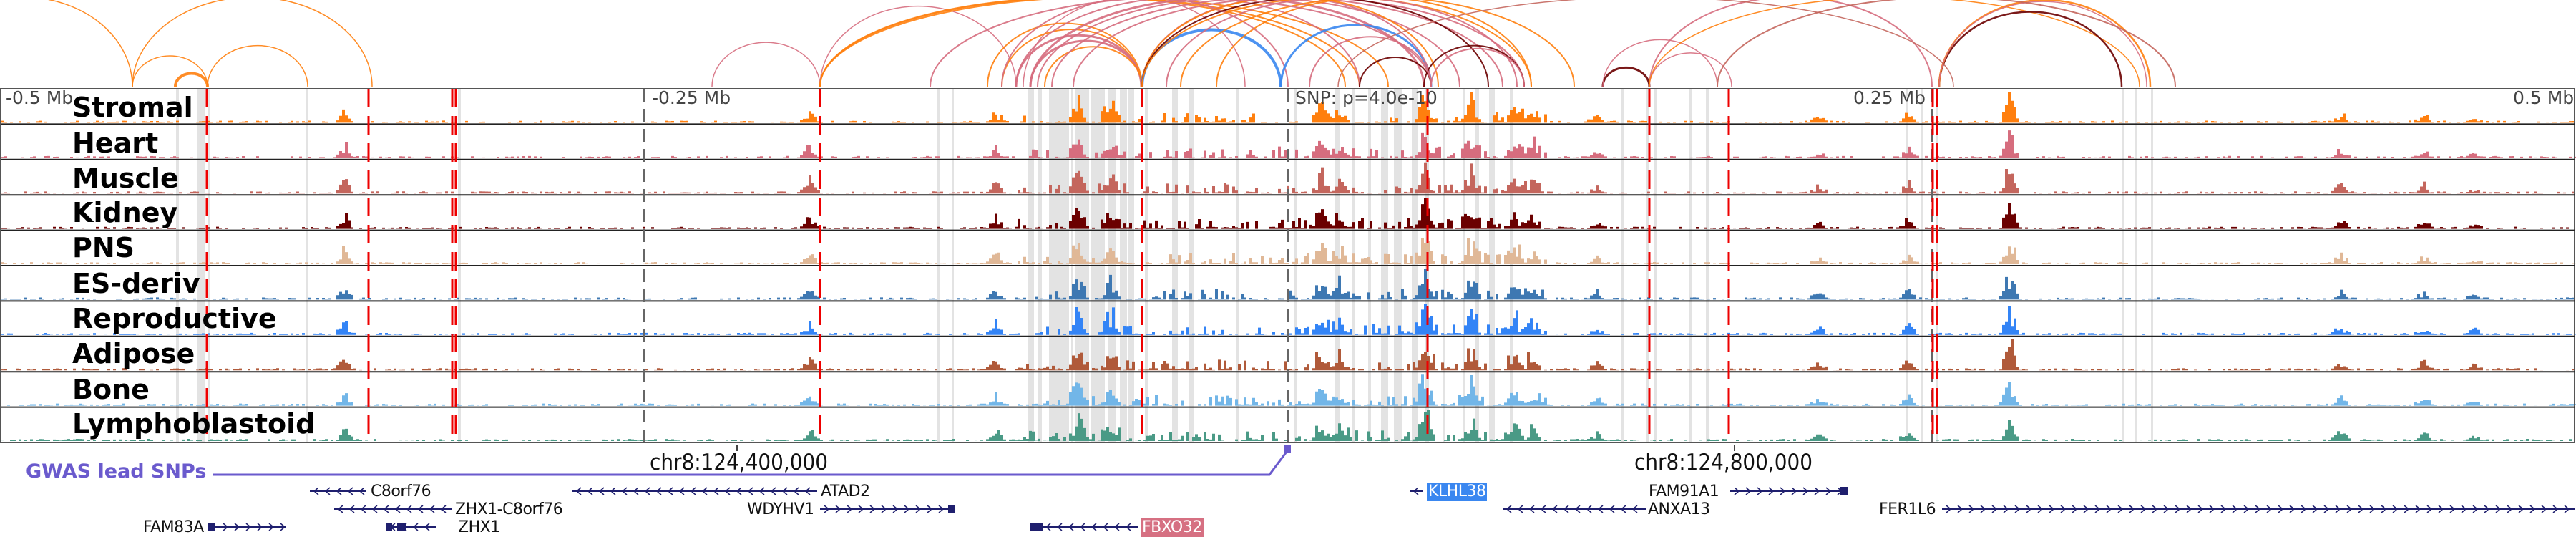 Image resolution: width=2576 pixels, height=537 pixels. I want to click on gene-label-zhx1: ZHX1, so click(479, 527).